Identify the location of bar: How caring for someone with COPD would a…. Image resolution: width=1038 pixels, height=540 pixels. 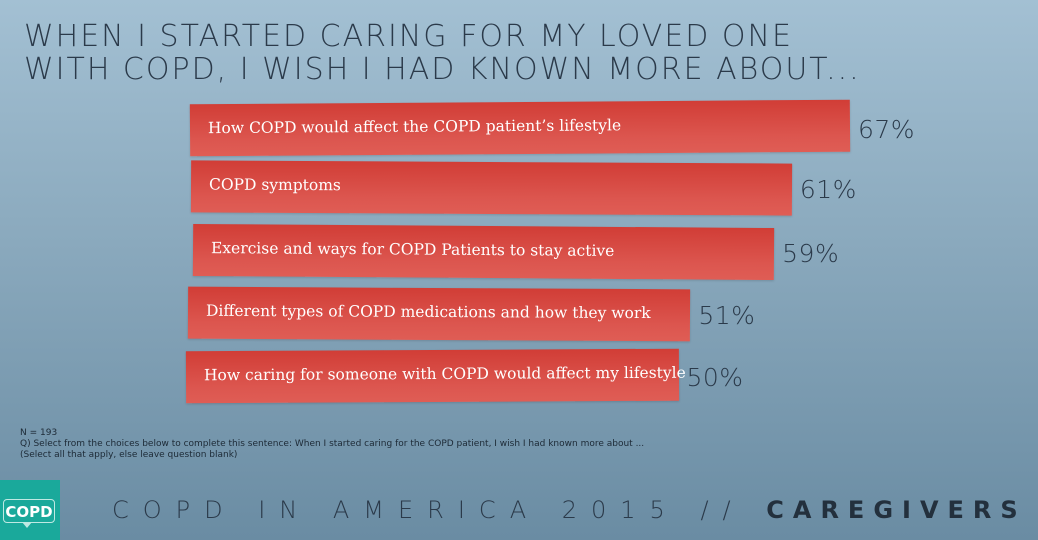
(435, 376).